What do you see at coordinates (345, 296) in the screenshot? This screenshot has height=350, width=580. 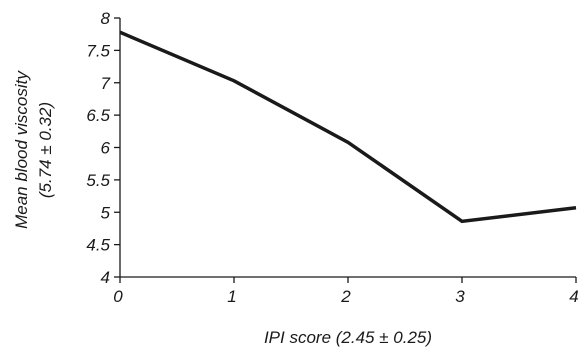 I see `x-tick-label: 2` at bounding box center [345, 296].